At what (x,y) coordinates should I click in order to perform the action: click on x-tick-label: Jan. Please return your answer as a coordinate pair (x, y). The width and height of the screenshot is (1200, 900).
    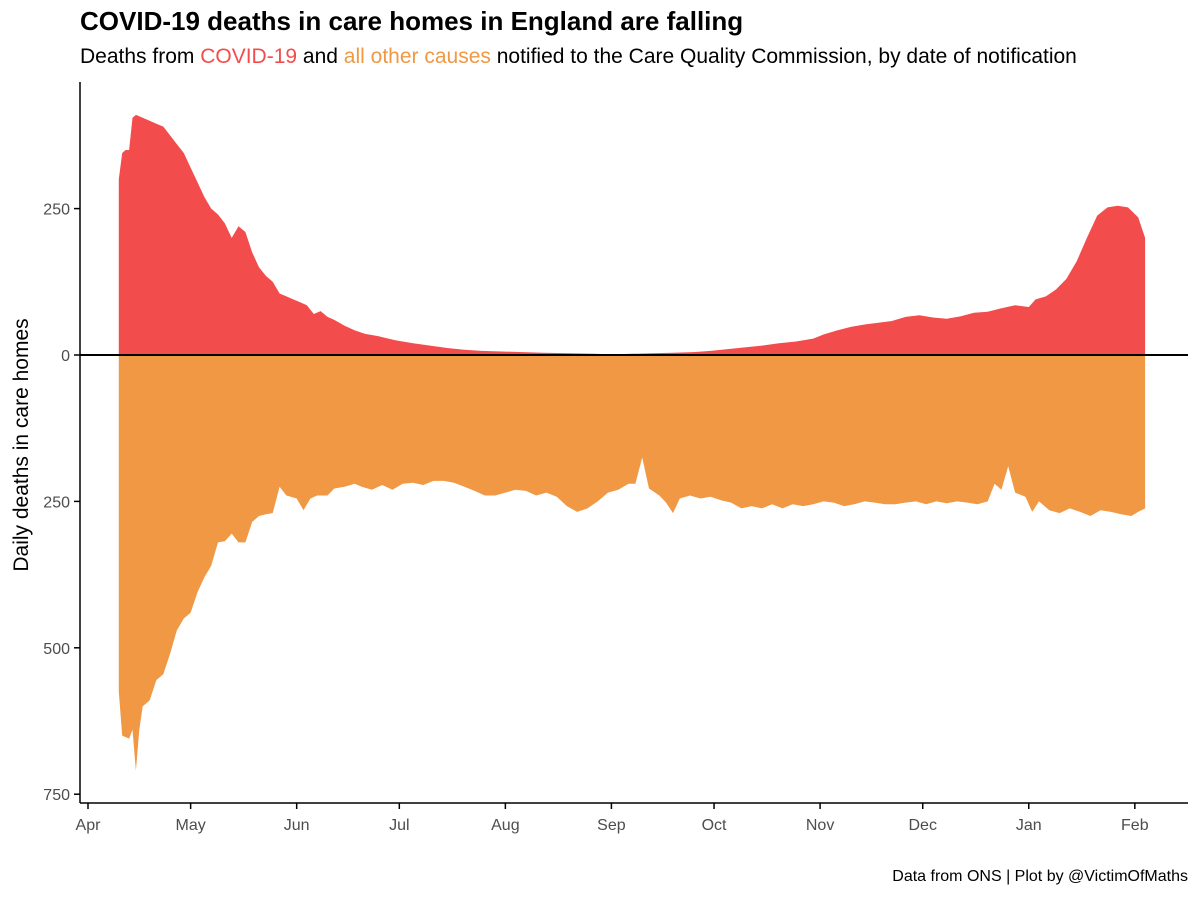
    Looking at the image, I should click on (1029, 825).